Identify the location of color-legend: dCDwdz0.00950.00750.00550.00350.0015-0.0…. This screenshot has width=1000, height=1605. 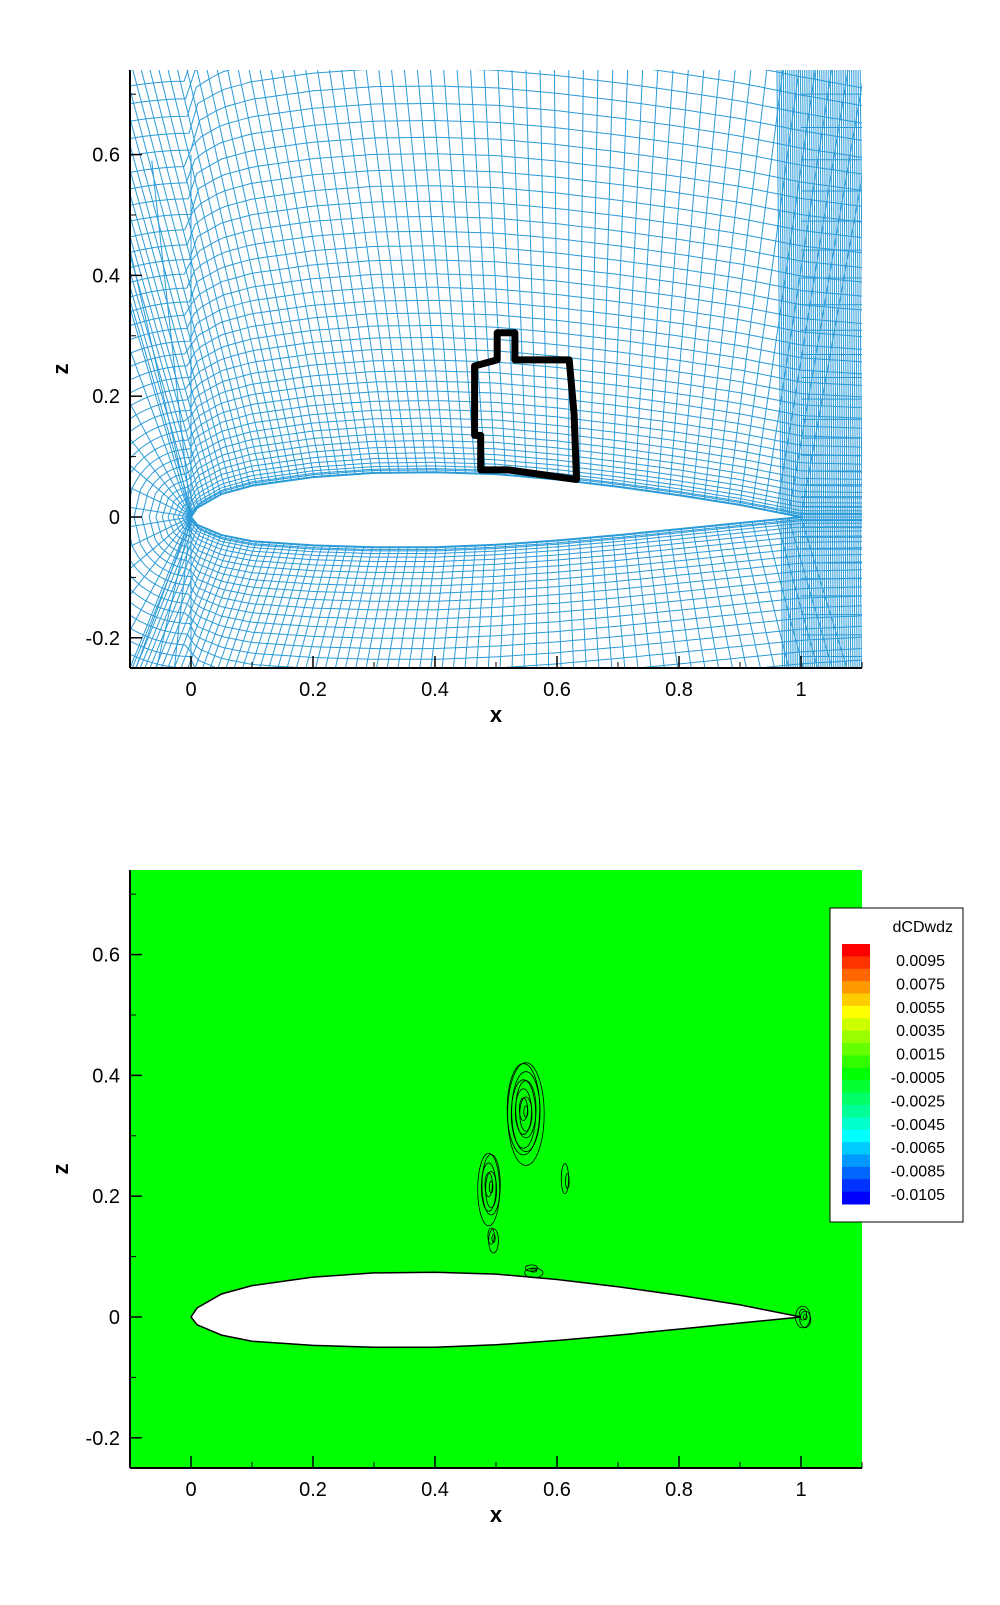
(896, 1065).